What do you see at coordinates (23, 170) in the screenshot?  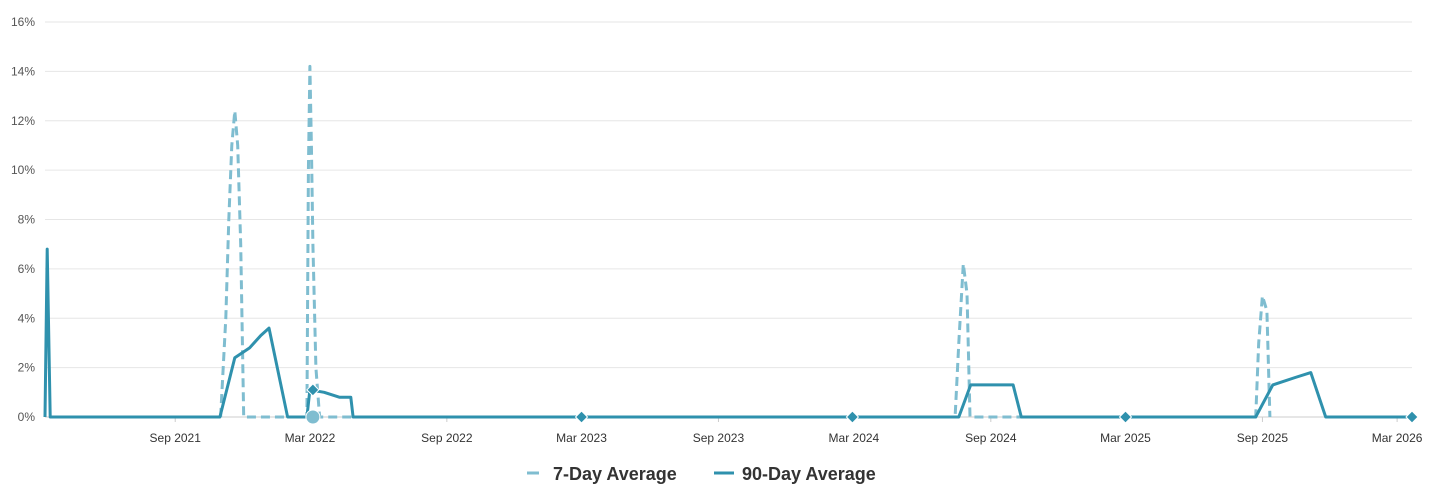 I see `y-tick-label: 10%` at bounding box center [23, 170].